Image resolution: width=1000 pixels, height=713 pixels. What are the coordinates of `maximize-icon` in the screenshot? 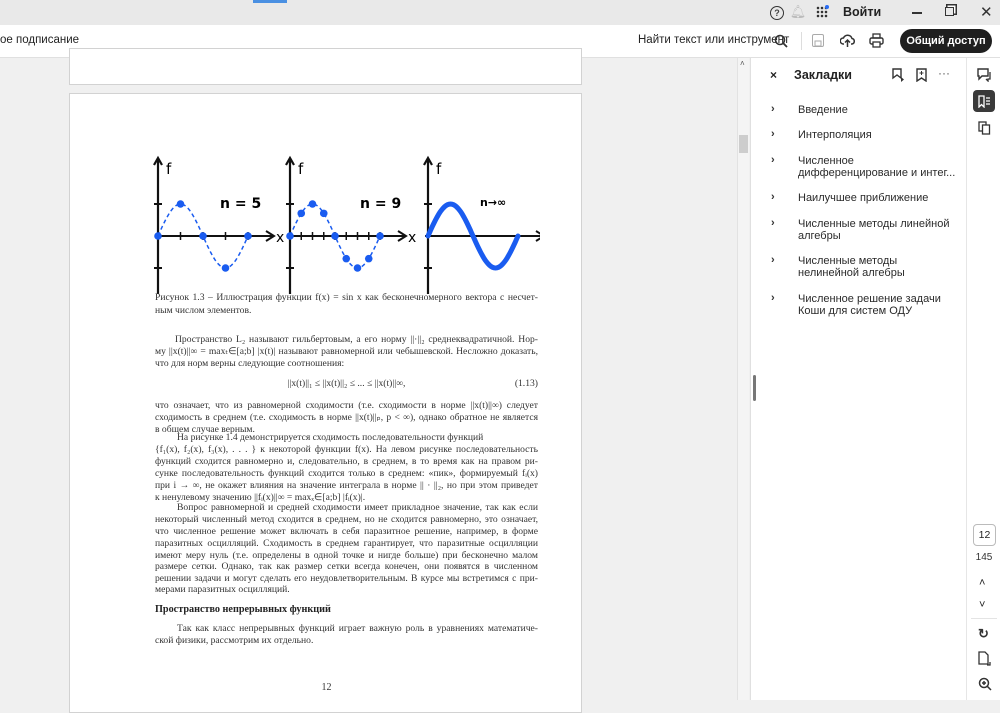 It's located at (949, 11).